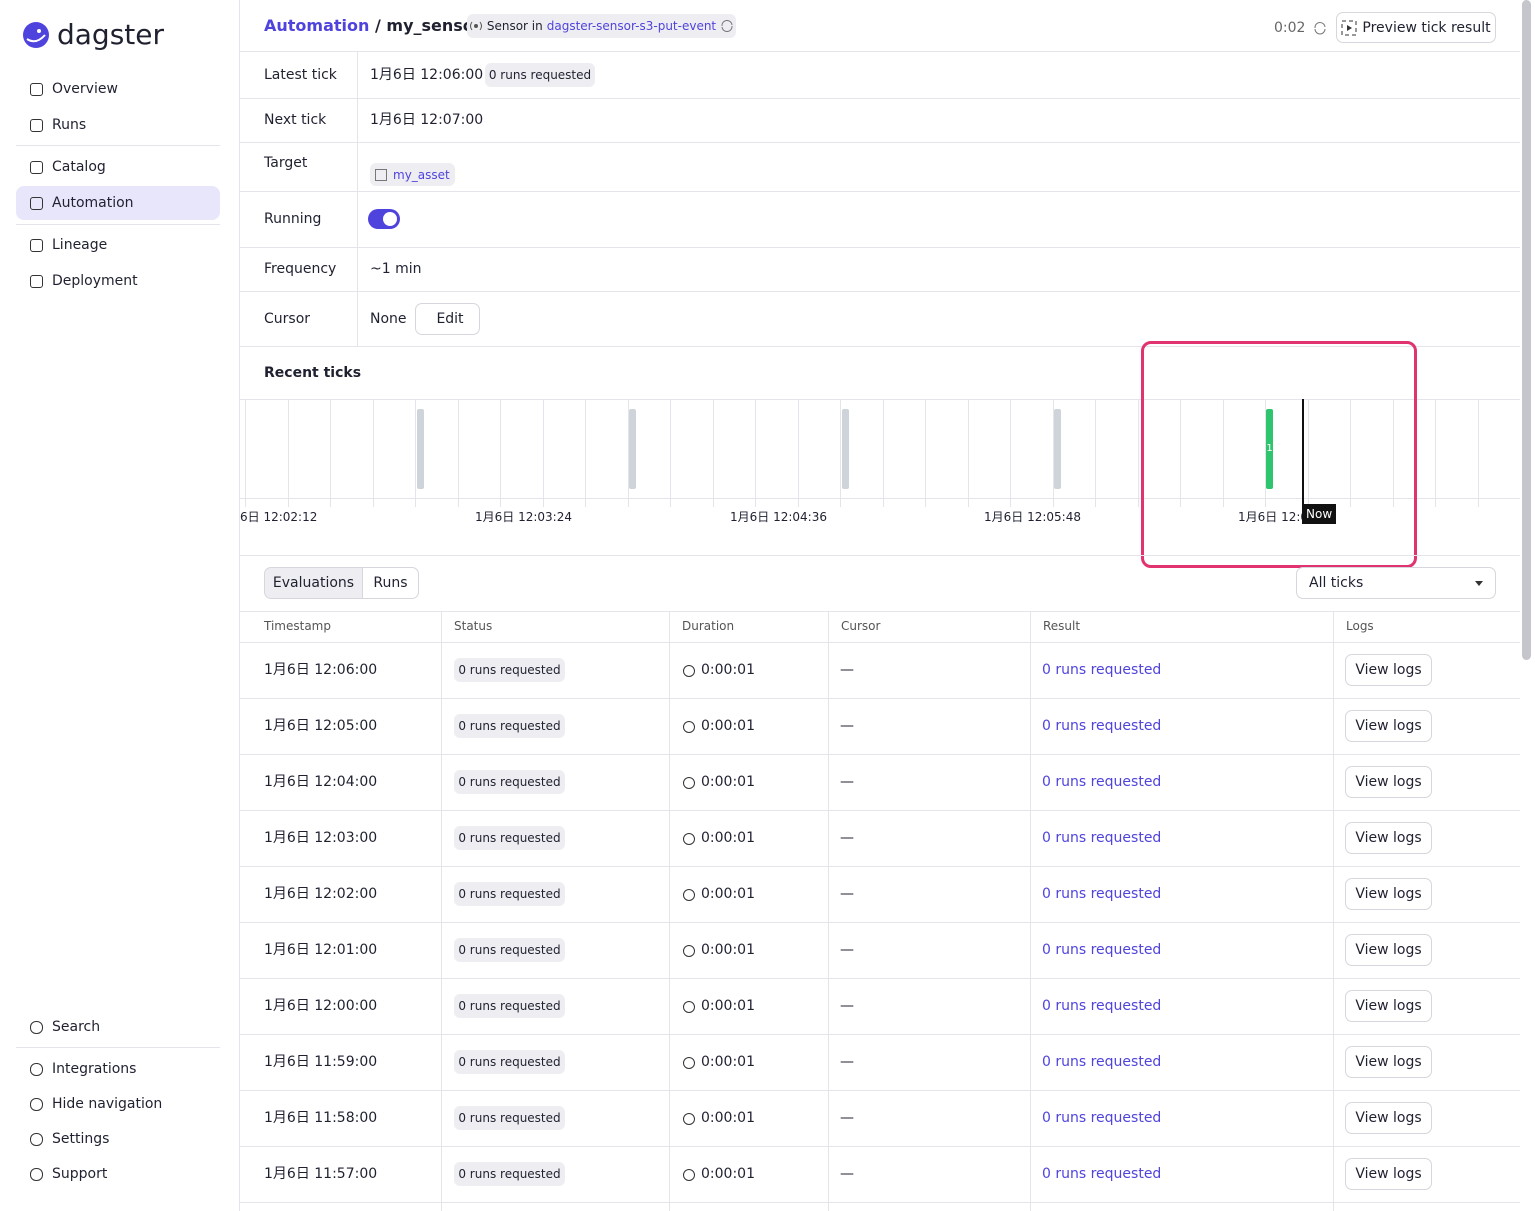  What do you see at coordinates (79, 167) in the screenshot?
I see `nav-item: Catalog` at bounding box center [79, 167].